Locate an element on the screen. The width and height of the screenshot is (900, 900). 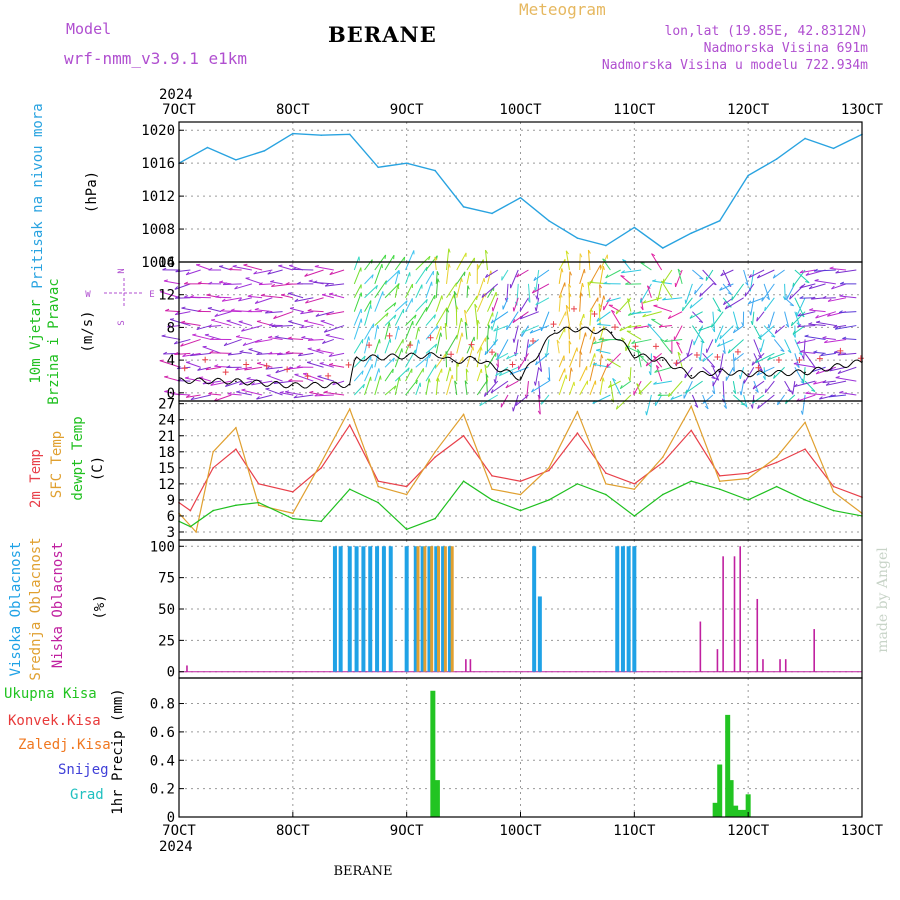
dewpoint-axis-label: dewpt Temp is located at coordinates (78, 458).